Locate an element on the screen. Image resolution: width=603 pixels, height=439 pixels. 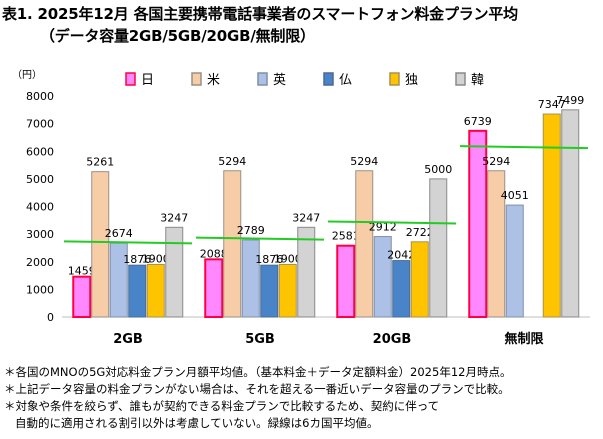
y-tick-label: 8000 is located at coordinates (40, 96).